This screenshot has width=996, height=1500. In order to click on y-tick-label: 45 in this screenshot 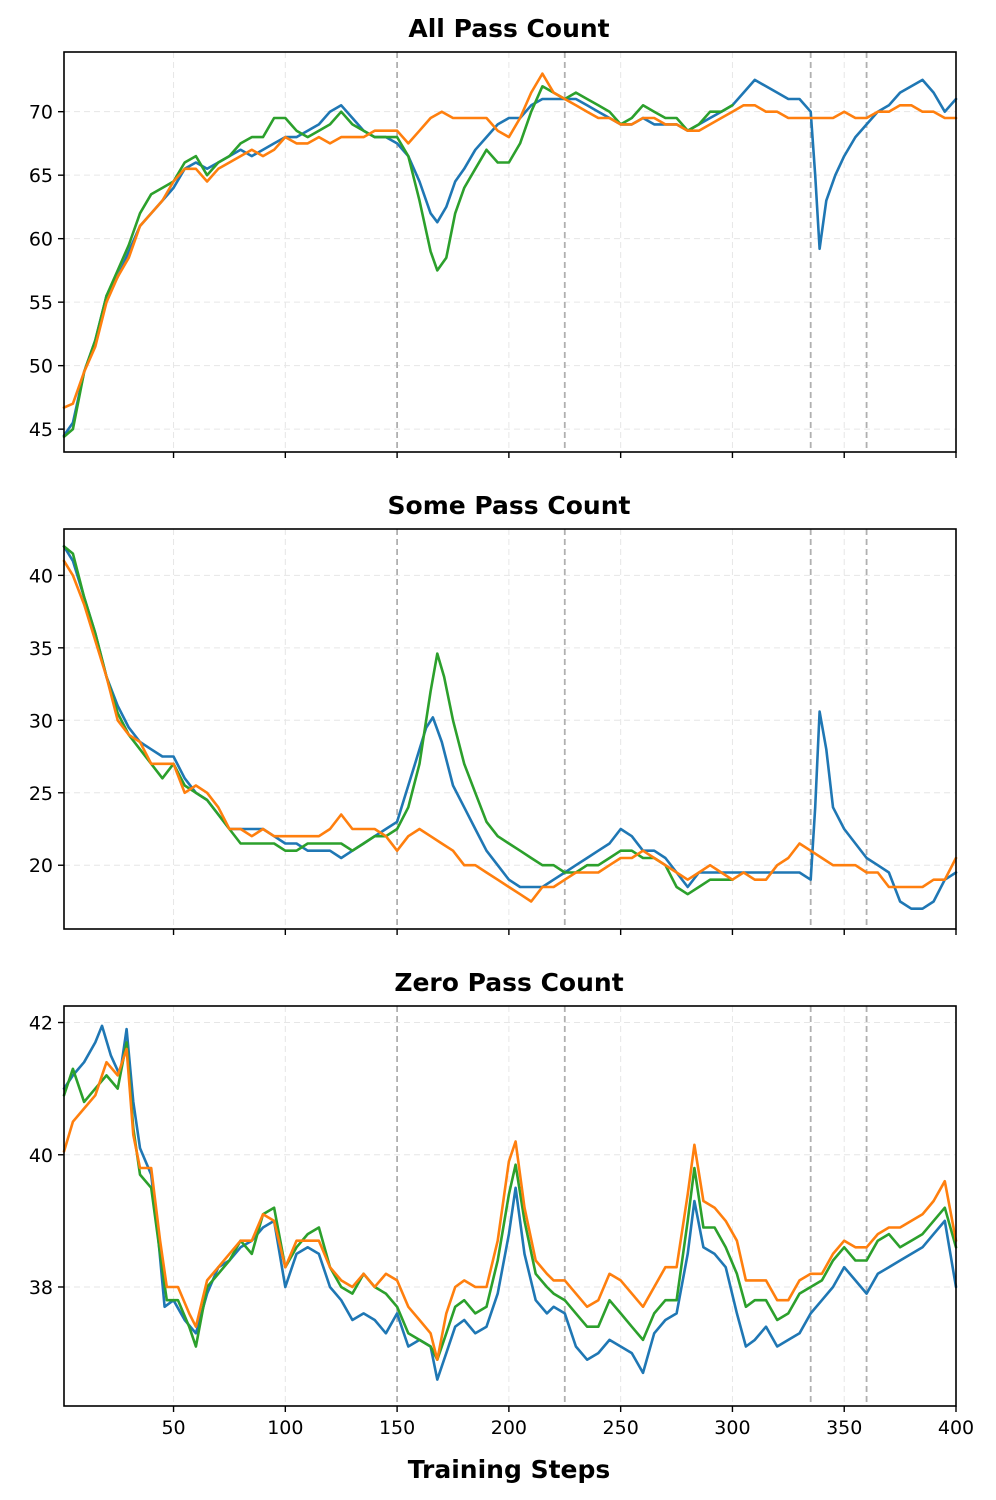, I will do `click(41, 430)`.